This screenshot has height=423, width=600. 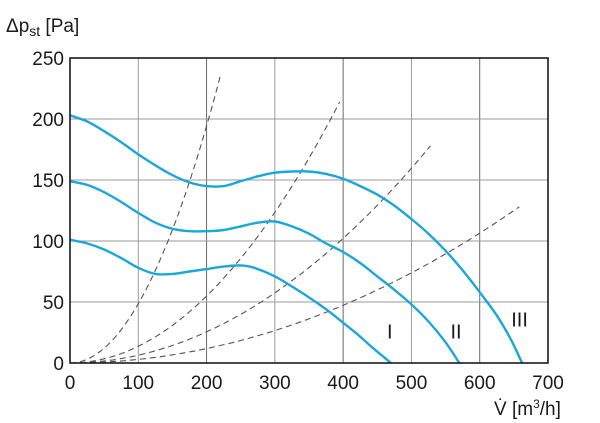 I want to click on y-tick-labels: 0 50 100 150 200 250, so click(x=48, y=212).